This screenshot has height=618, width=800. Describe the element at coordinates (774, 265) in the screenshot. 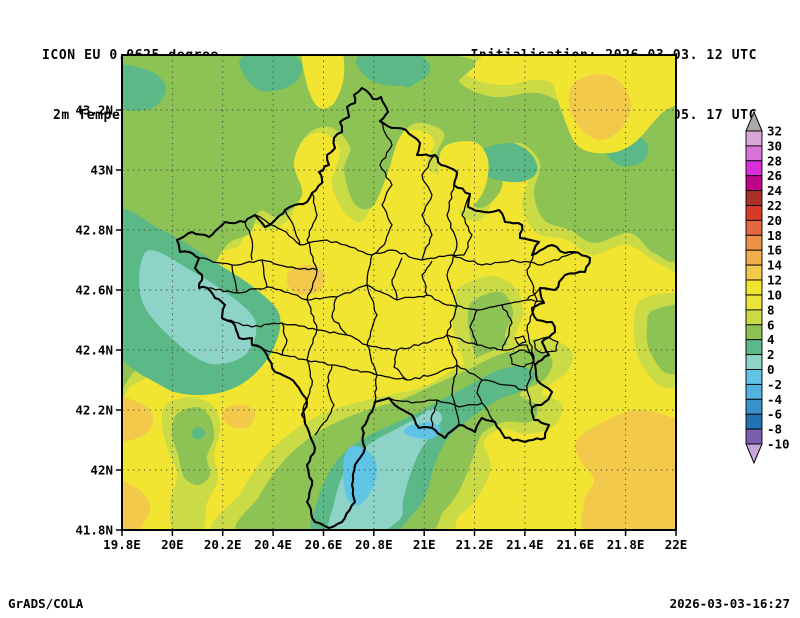

I see `colorbar-label: 14` at that location.